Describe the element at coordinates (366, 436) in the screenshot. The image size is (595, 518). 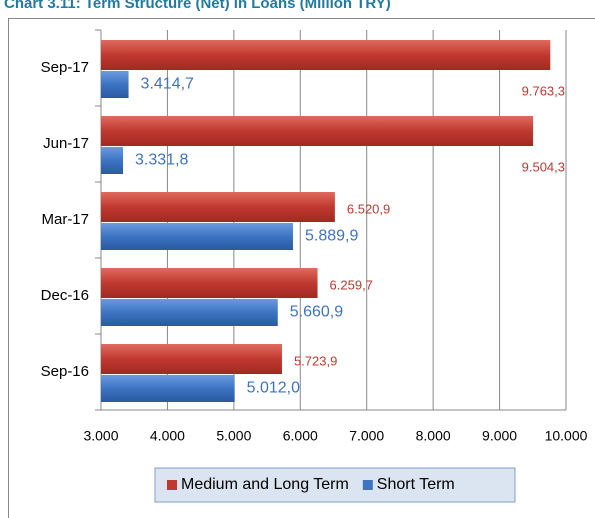
I see `x-tick-label: 7.000` at that location.